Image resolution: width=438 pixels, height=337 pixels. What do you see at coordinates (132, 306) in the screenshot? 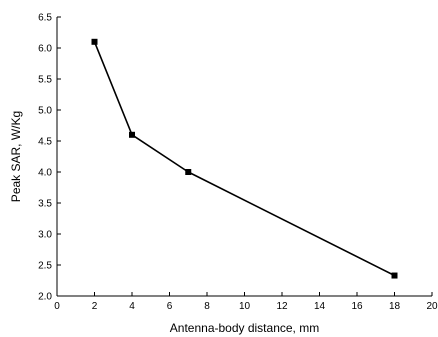
I see `x-tick-label: 4` at bounding box center [132, 306].